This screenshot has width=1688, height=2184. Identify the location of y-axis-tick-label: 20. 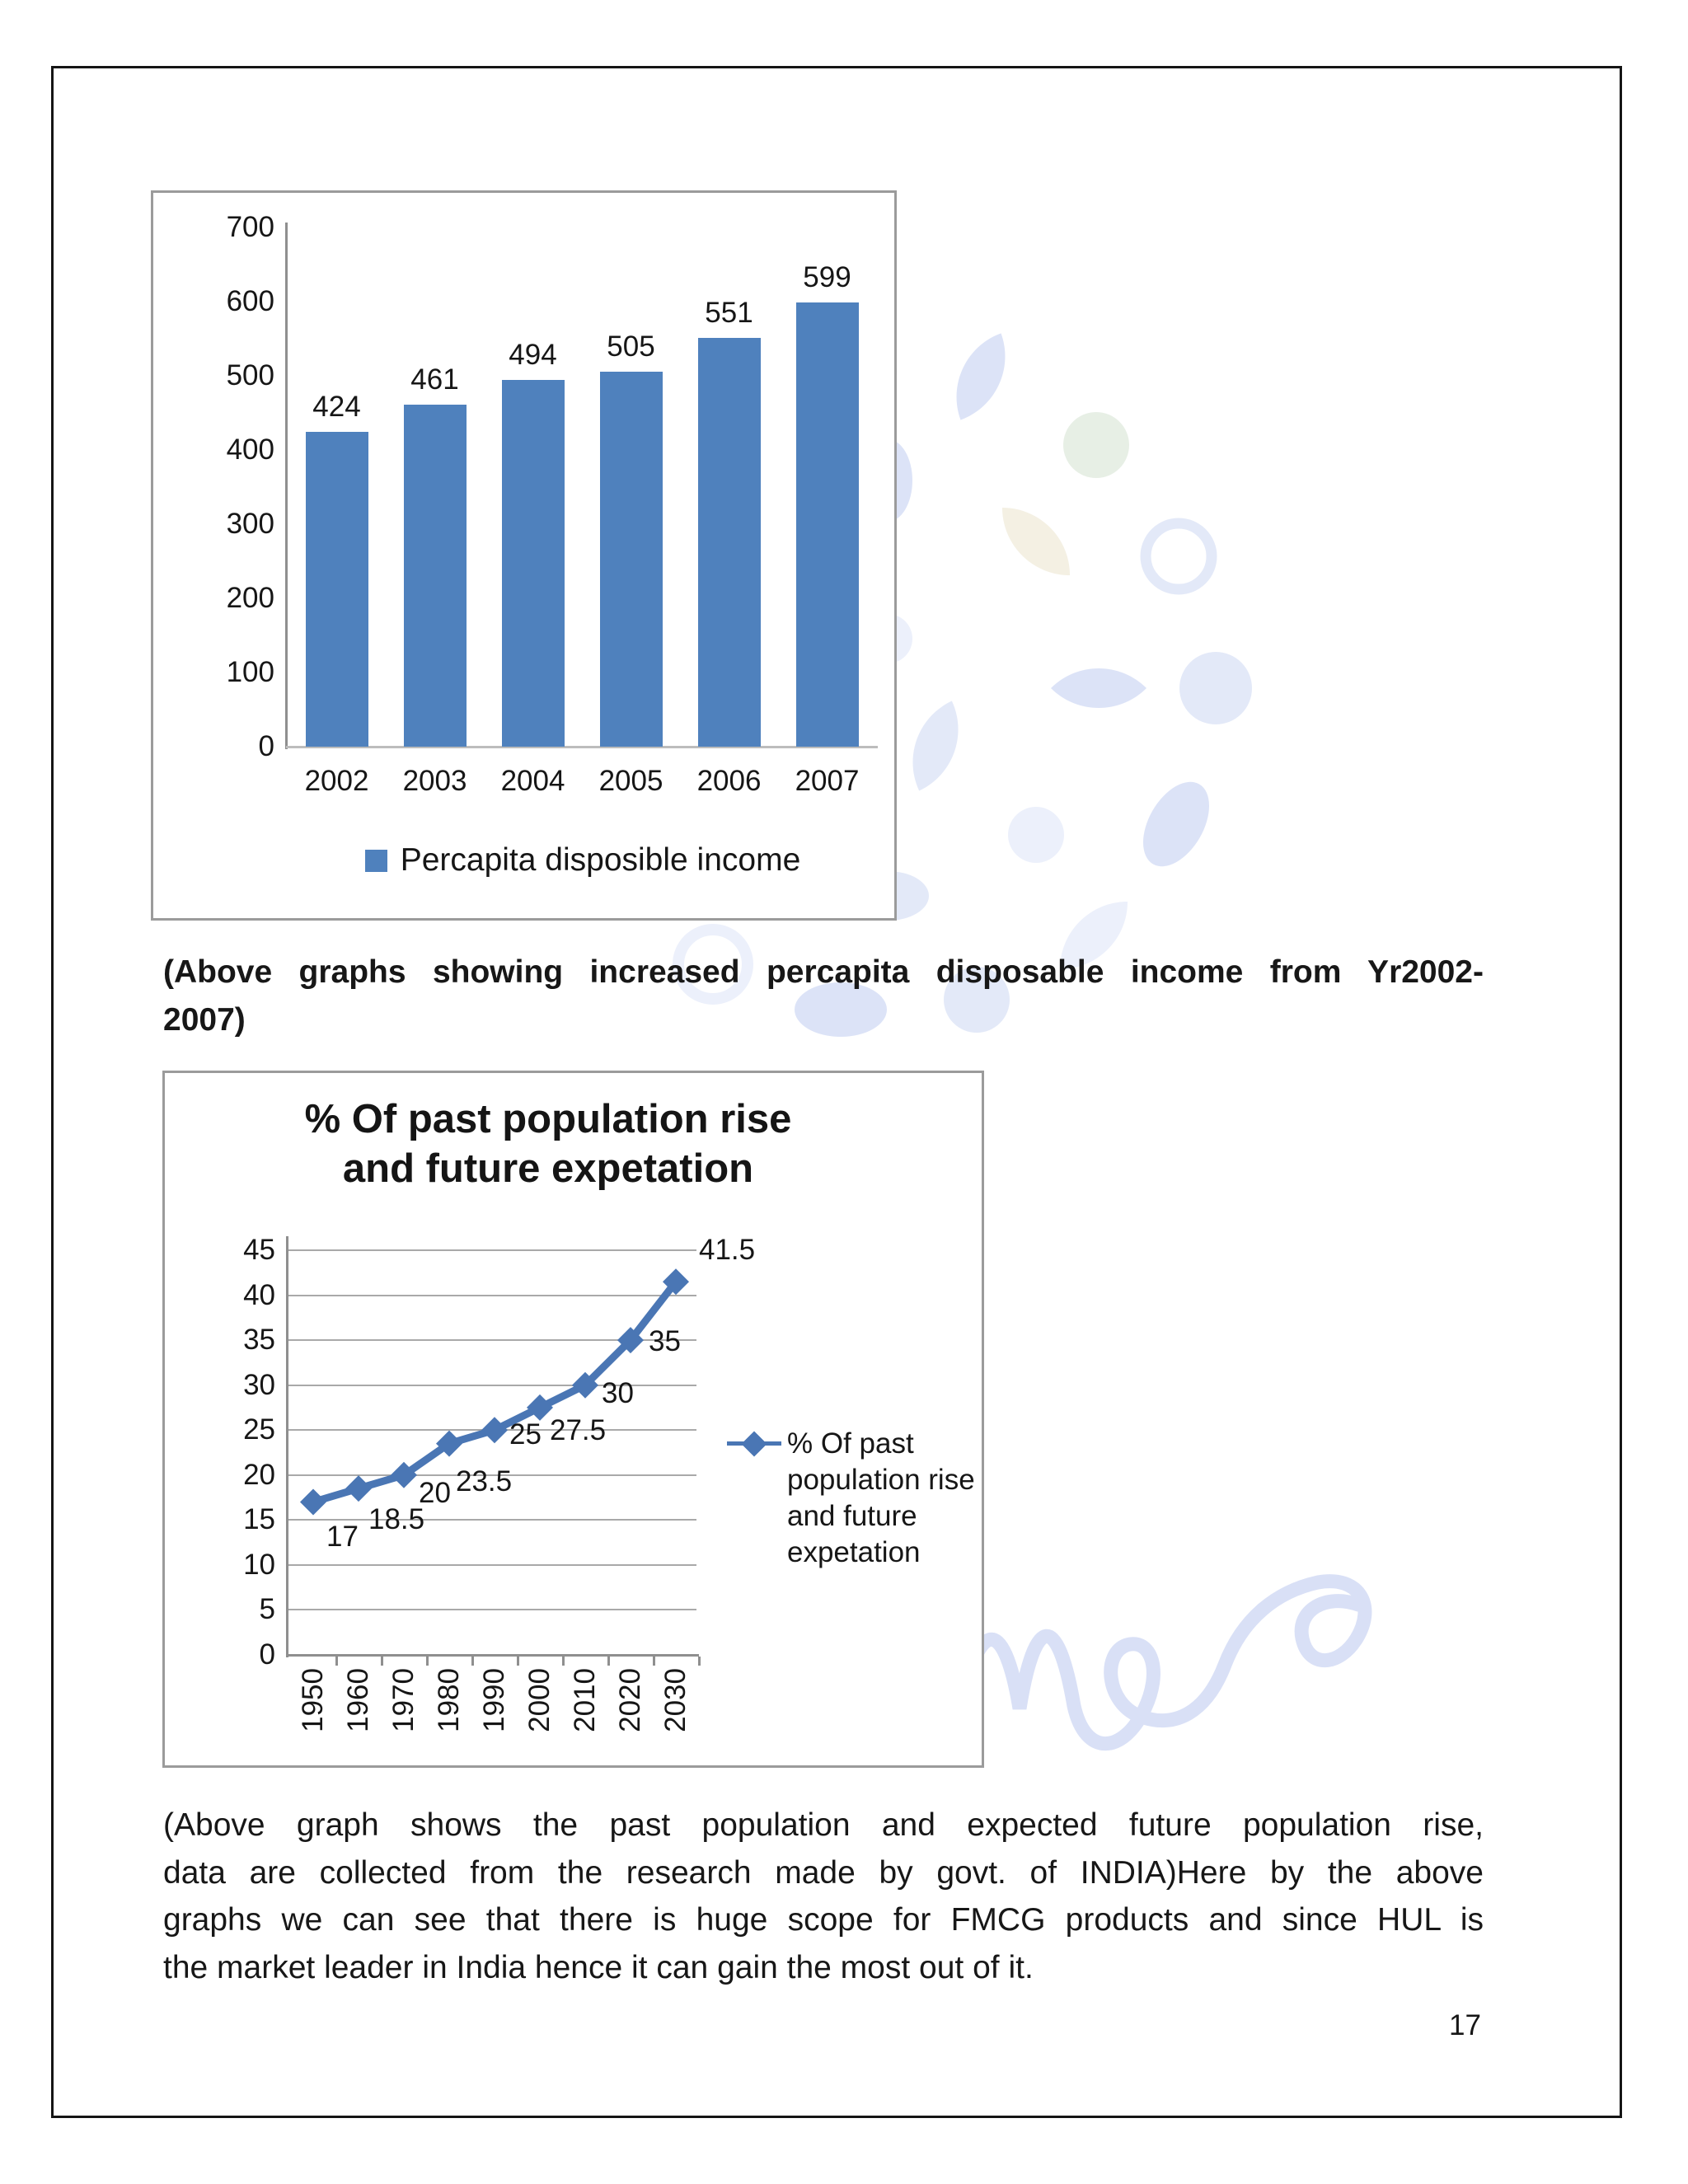
(259, 1475).